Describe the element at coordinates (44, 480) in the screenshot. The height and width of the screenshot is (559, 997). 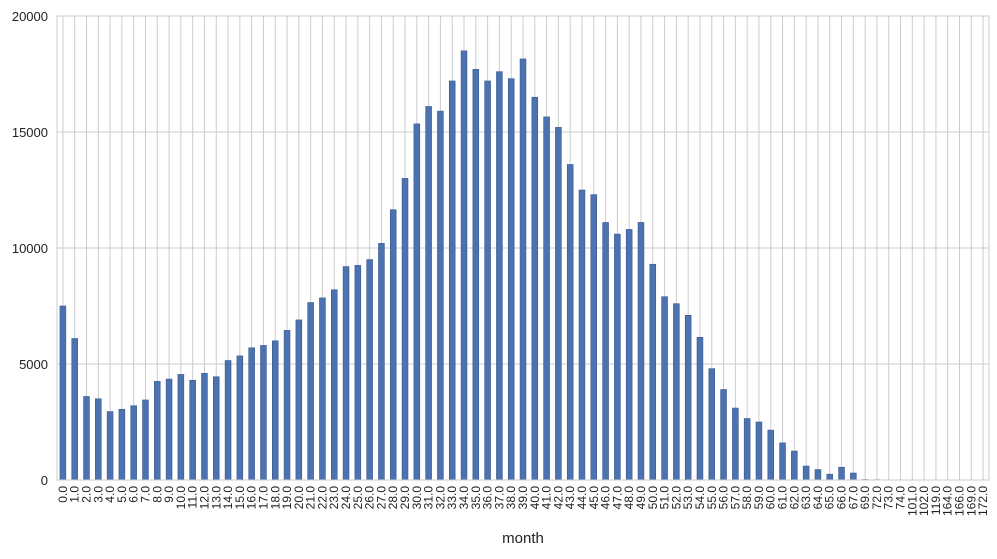
I see `y-tick-label: 0` at that location.